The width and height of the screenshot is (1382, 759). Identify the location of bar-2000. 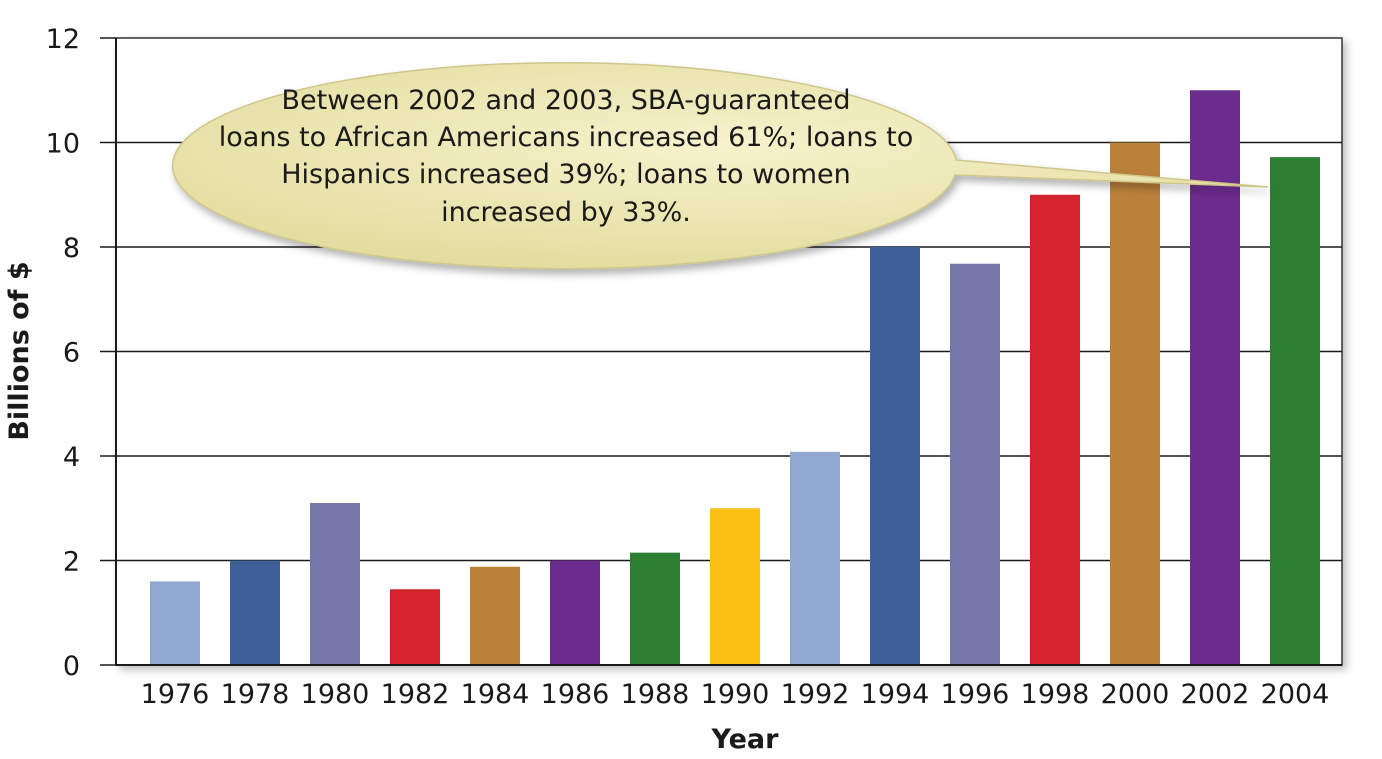
(1135, 403).